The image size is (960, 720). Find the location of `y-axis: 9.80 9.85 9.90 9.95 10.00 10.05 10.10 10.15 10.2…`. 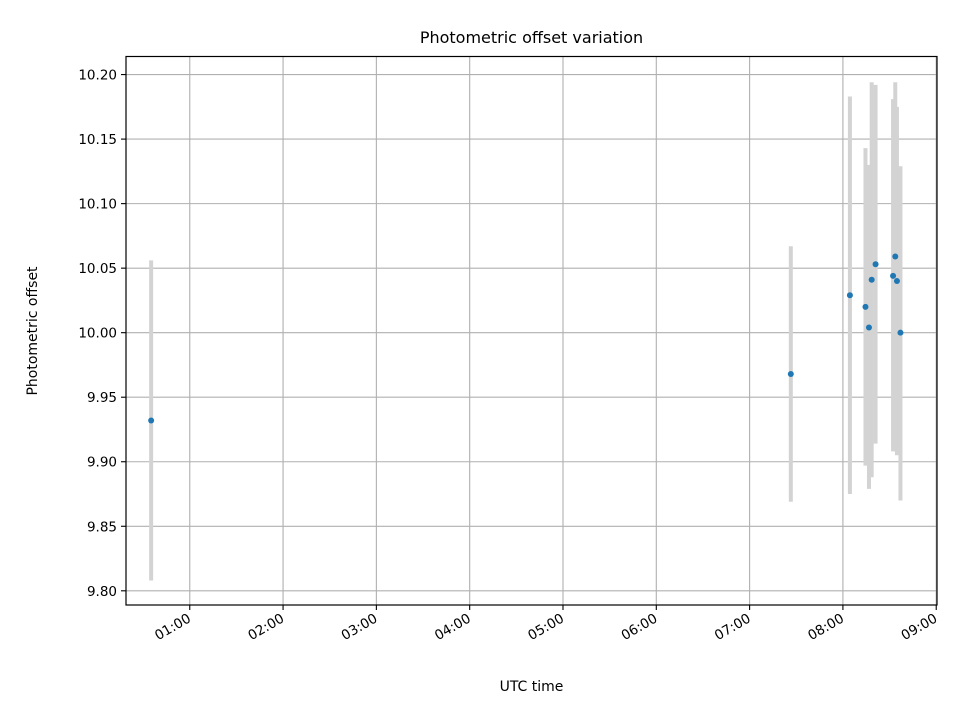

y-axis: 9.80 9.85 9.90 9.95 10.00 10.05 10.10 10.15 10.2… is located at coordinates (102, 334).